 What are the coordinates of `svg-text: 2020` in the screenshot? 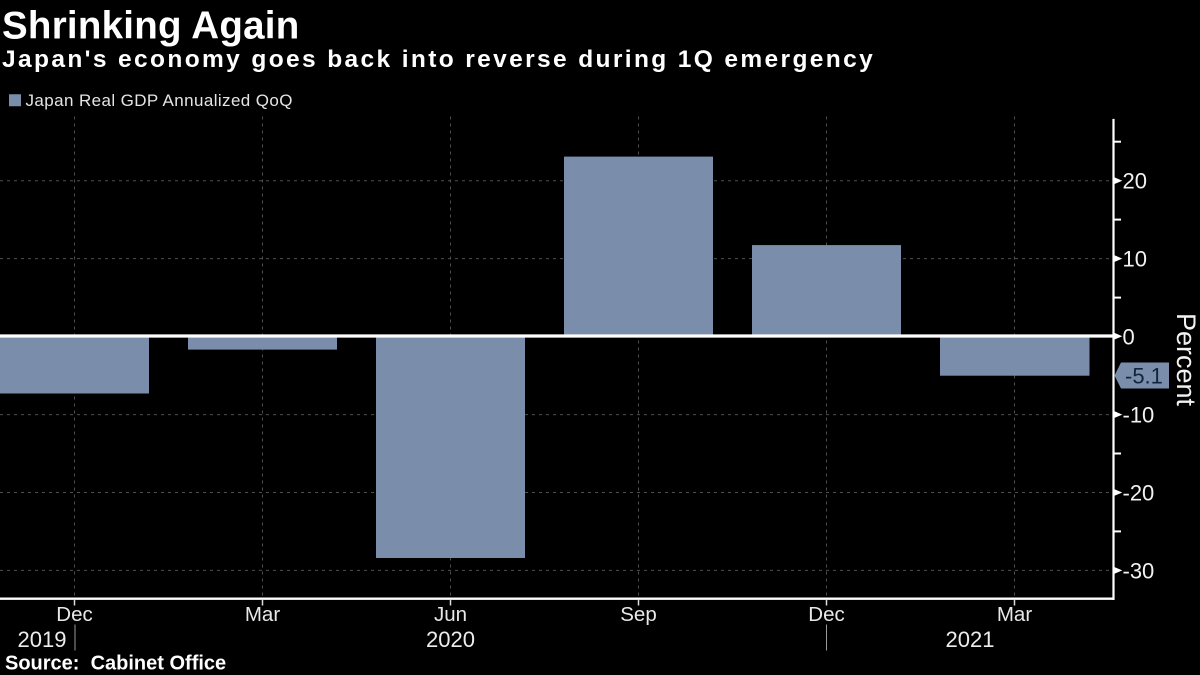 It's located at (450, 639).